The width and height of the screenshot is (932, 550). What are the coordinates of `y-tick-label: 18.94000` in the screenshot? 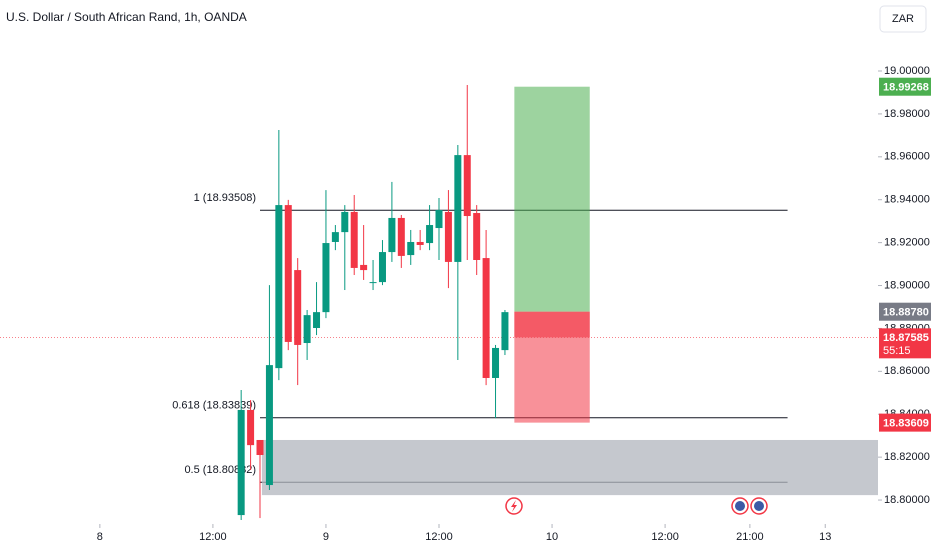 It's located at (907, 200).